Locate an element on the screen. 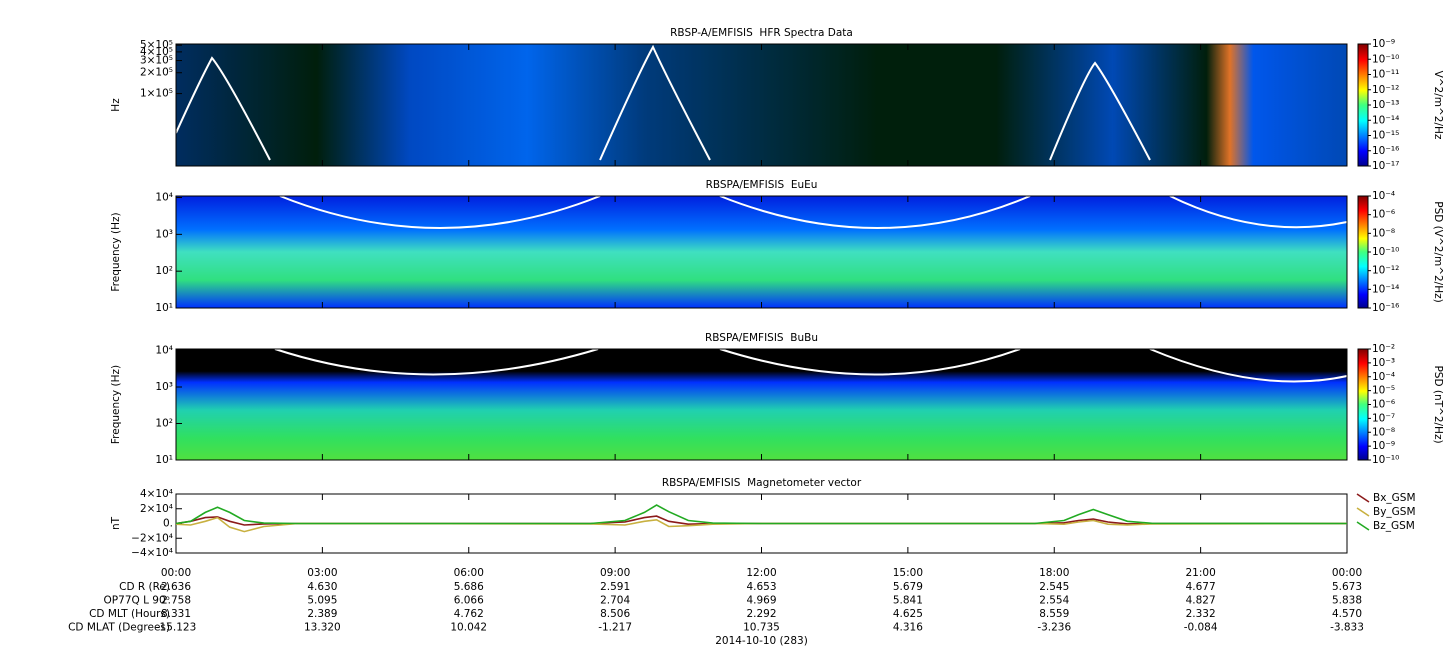 This screenshot has height=658, width=1447. ephemeris-value: -3.833 is located at coordinates (1347, 628).